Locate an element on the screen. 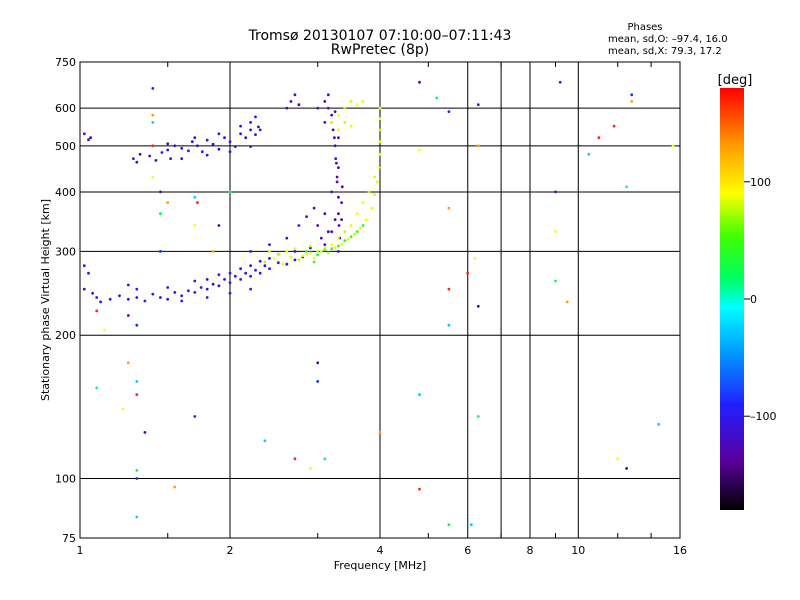 This screenshot has height=600, width=800. y-tick-label: 400 is located at coordinates (65, 192).